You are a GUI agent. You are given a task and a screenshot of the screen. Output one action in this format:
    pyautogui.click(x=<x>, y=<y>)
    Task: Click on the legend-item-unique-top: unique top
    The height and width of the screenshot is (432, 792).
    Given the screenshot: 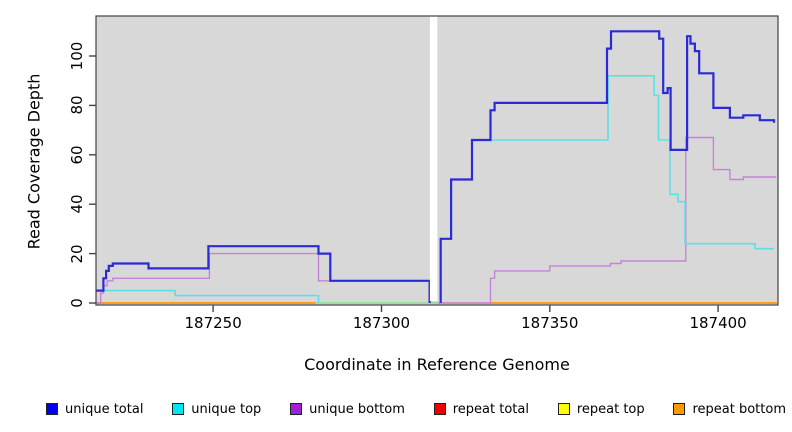 What is the action you would take?
    pyautogui.click(x=216, y=409)
    